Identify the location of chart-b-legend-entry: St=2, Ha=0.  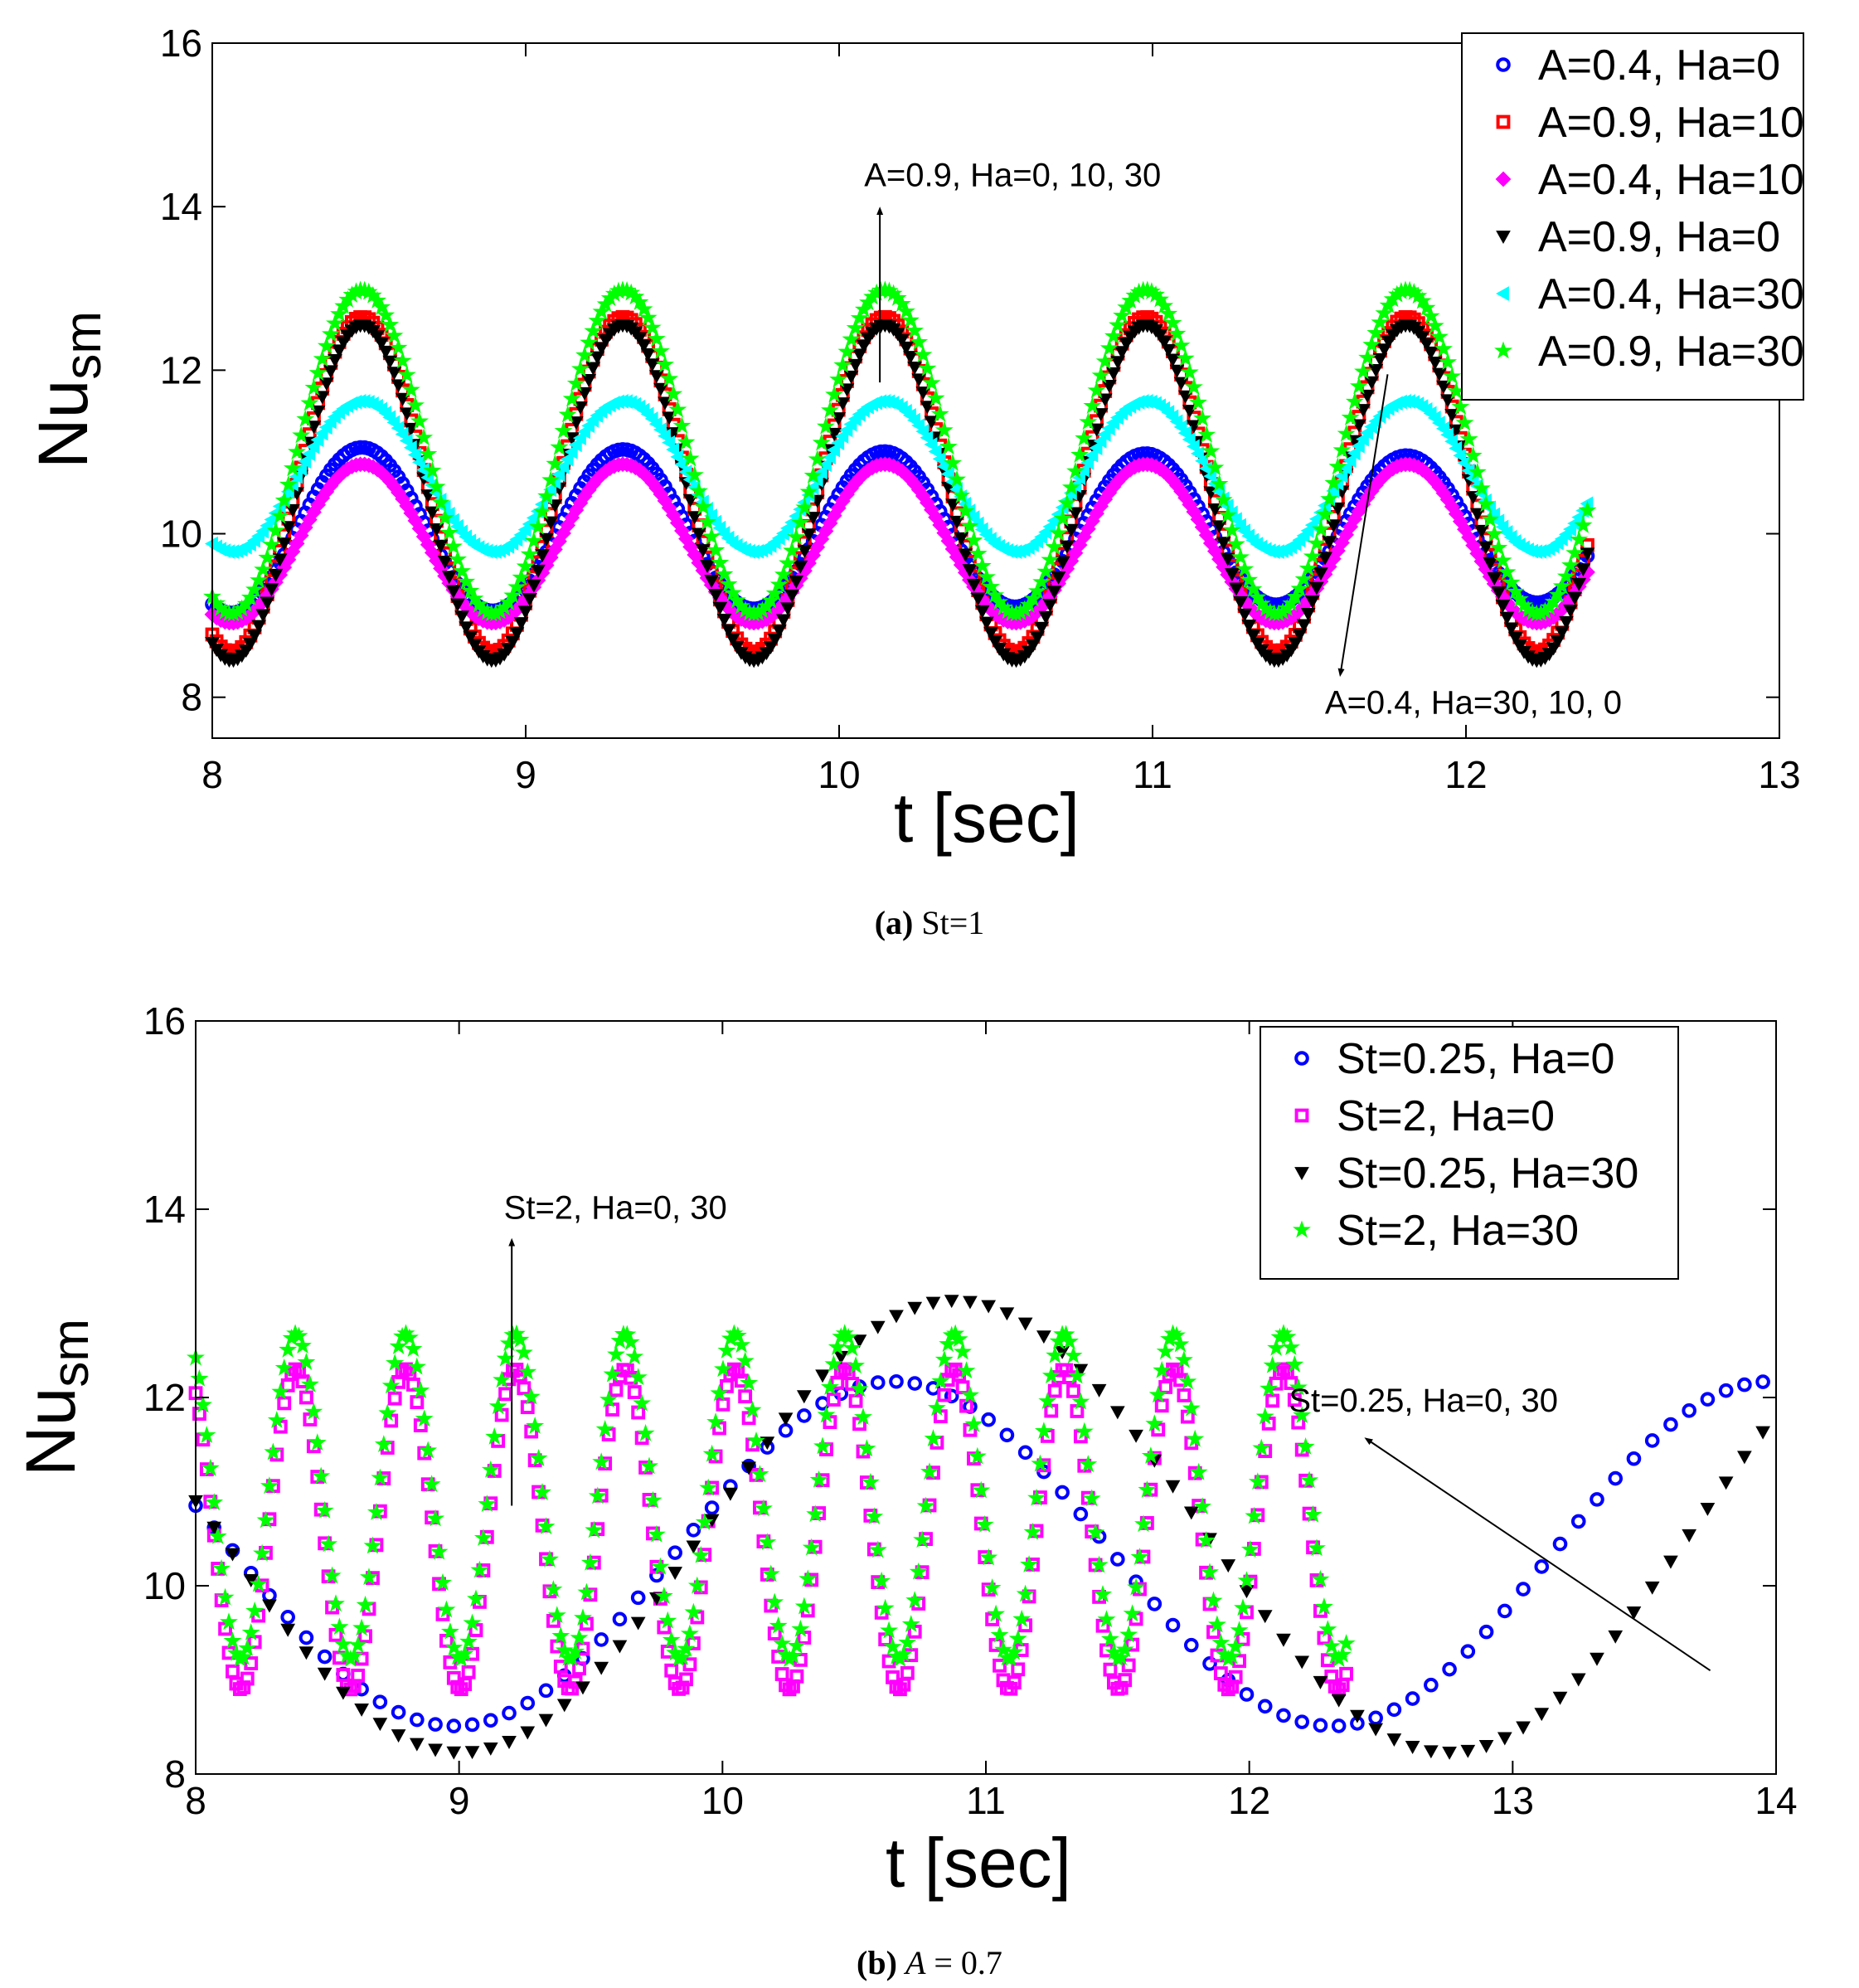
(1425, 1116).